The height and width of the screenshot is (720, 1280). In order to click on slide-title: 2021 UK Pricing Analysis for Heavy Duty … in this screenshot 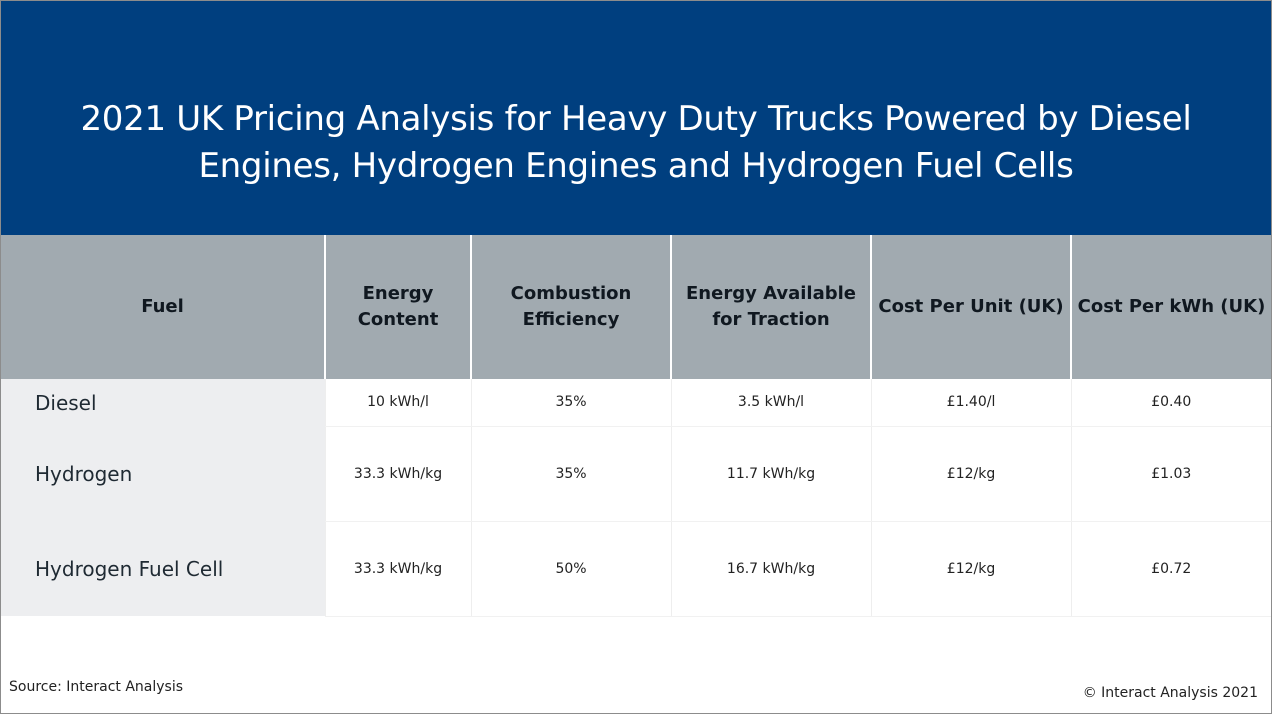, I will do `click(636, 142)`.